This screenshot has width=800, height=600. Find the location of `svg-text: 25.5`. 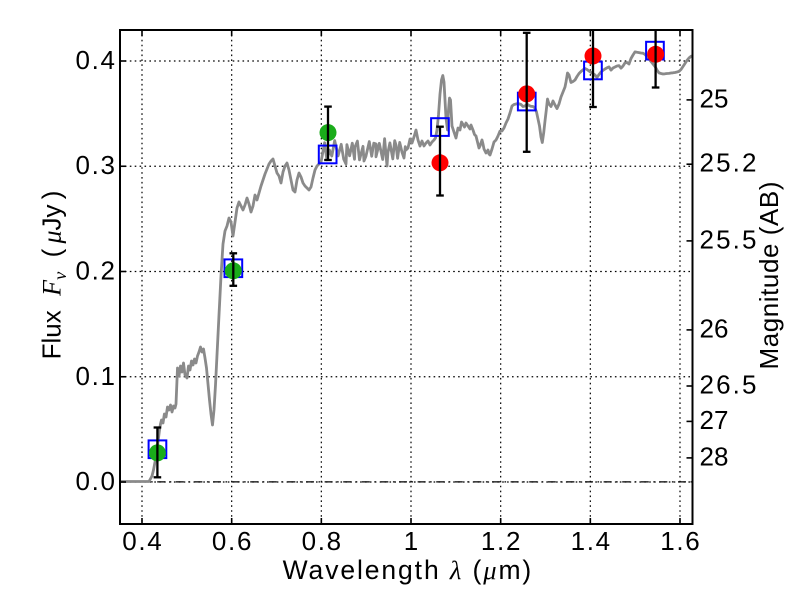

svg-text: 25.5 is located at coordinates (728, 239).